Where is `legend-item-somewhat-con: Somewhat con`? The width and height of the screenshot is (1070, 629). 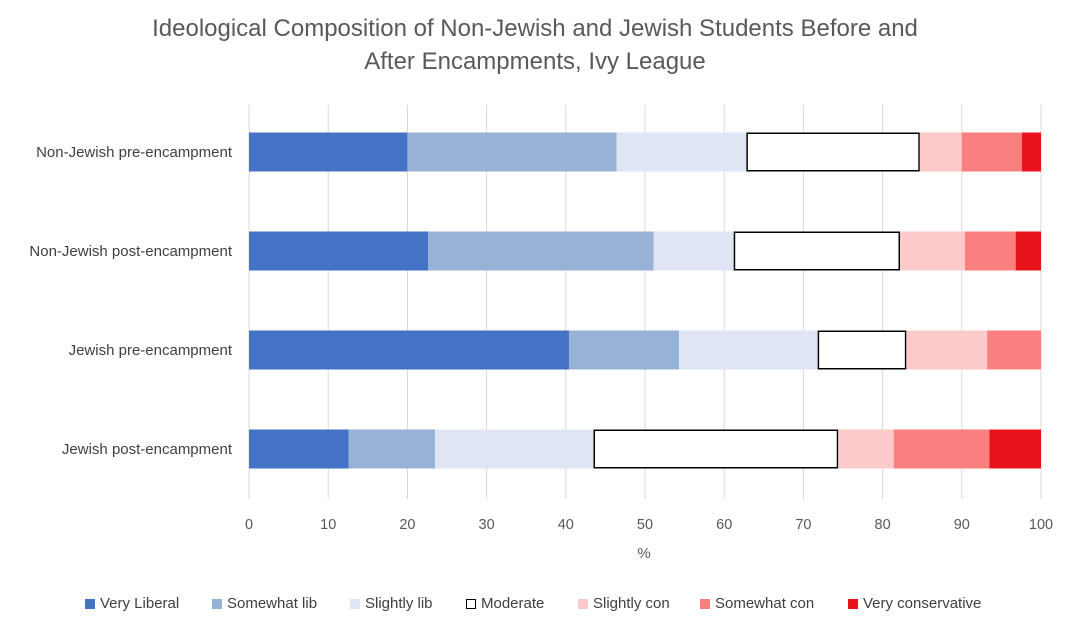
legend-item-somewhat-con: Somewhat con is located at coordinates (757, 603).